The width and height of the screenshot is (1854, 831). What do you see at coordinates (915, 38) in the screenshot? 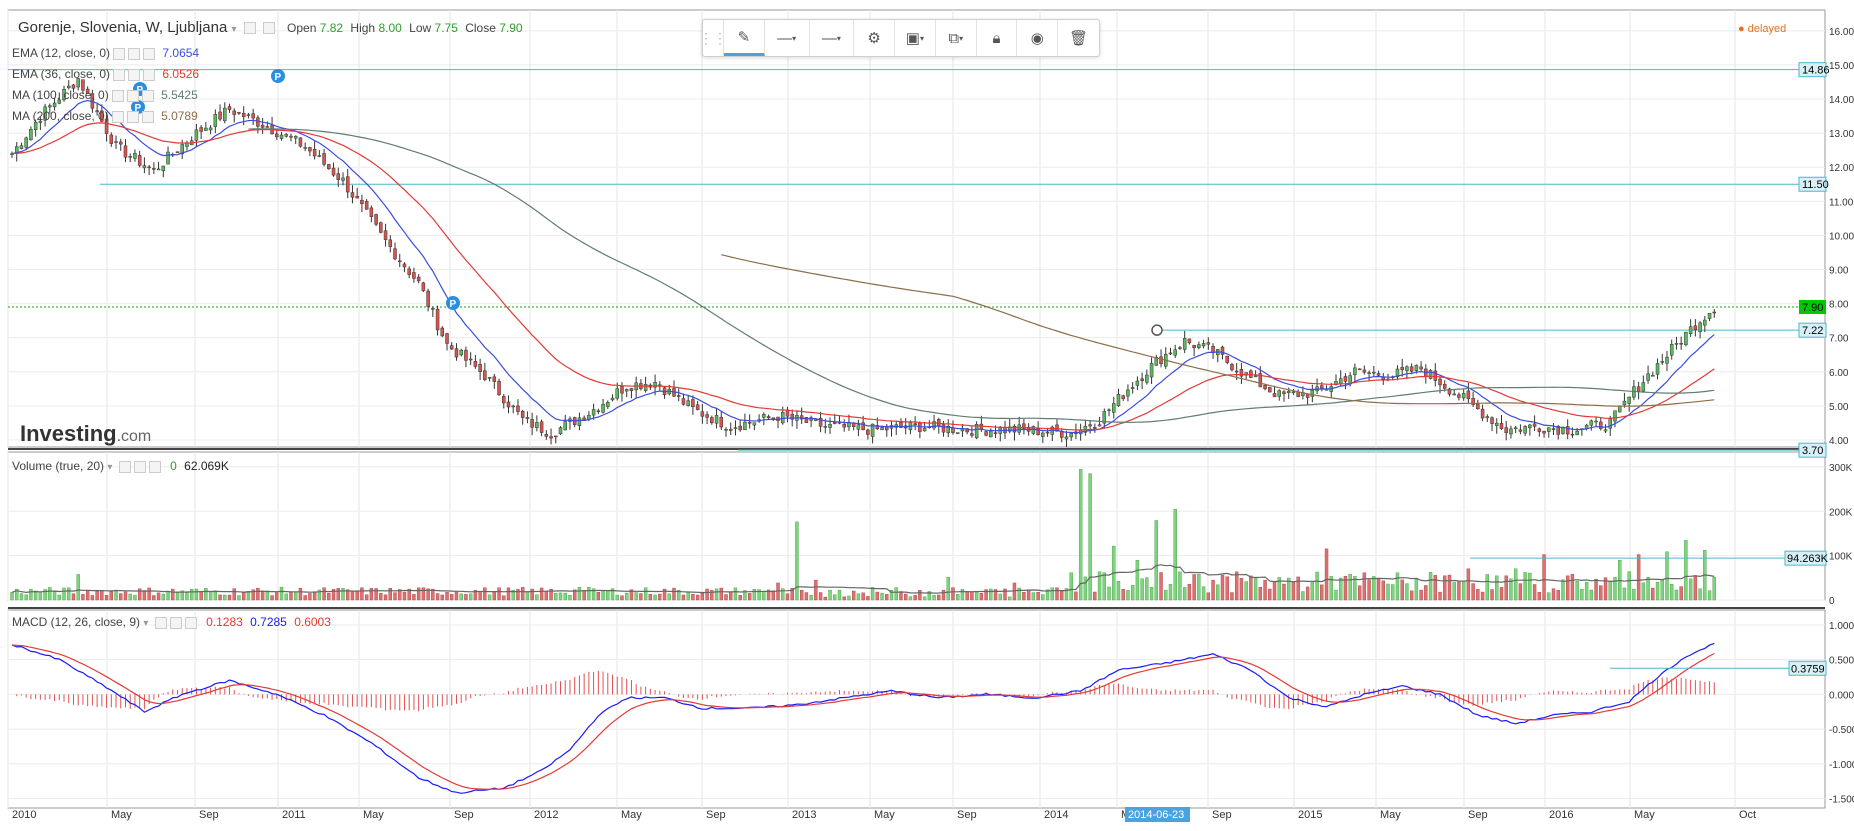
I see `layers-icon: ▣ ▾` at bounding box center [915, 38].